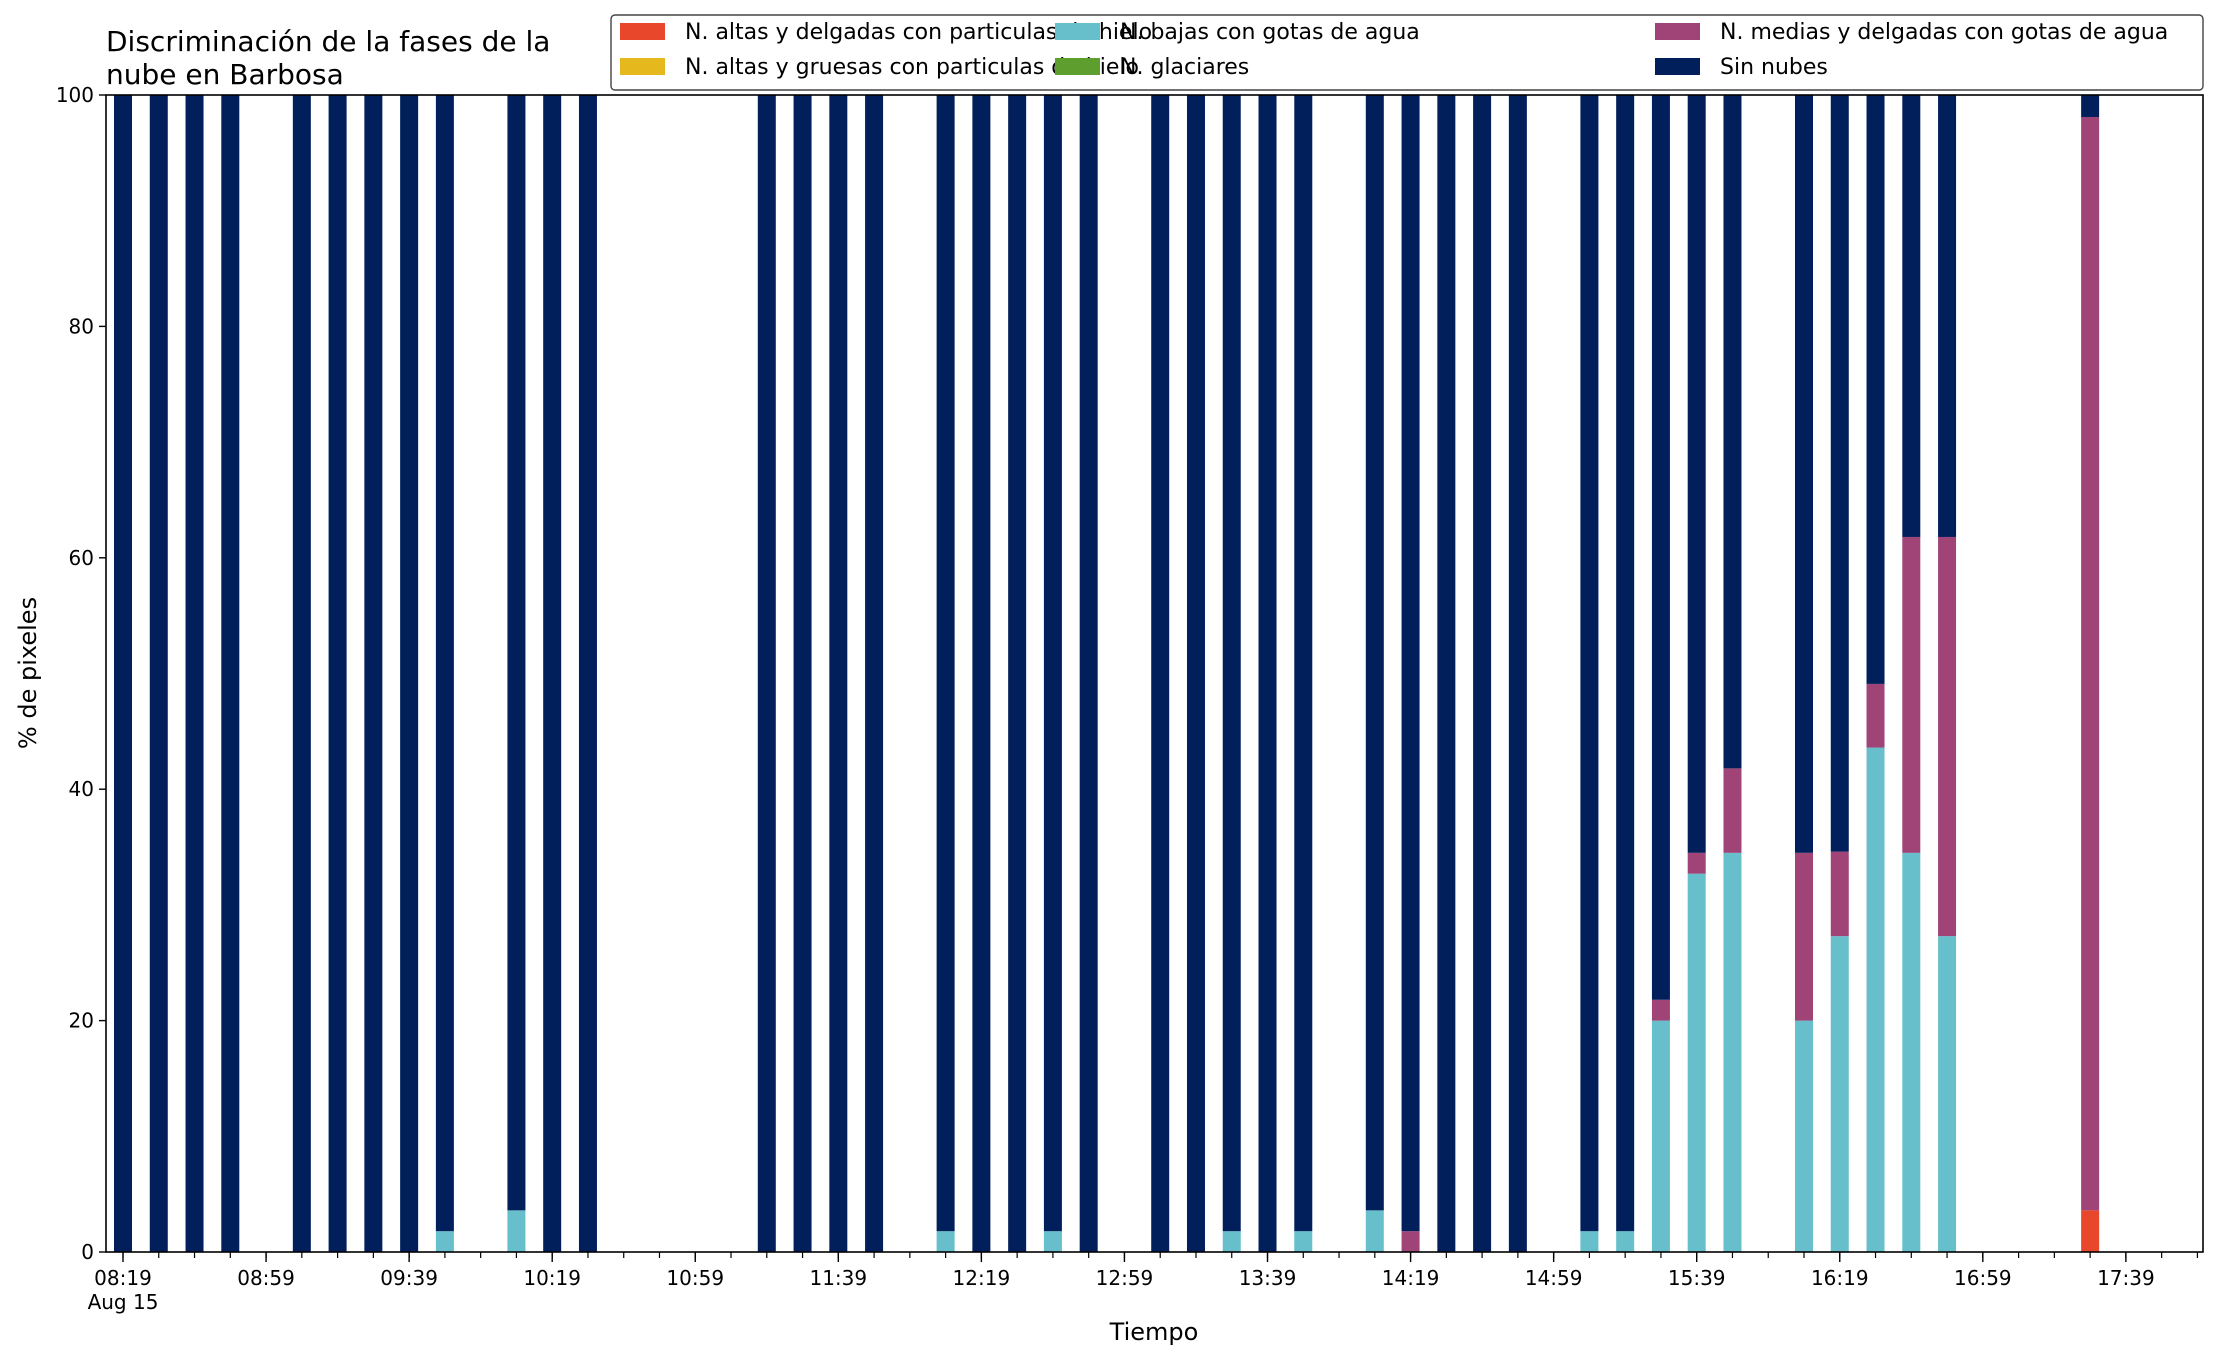 The width and height of the screenshot is (2216, 1355). I want to click on x-tick-label: 16:59, so click(1983, 1278).